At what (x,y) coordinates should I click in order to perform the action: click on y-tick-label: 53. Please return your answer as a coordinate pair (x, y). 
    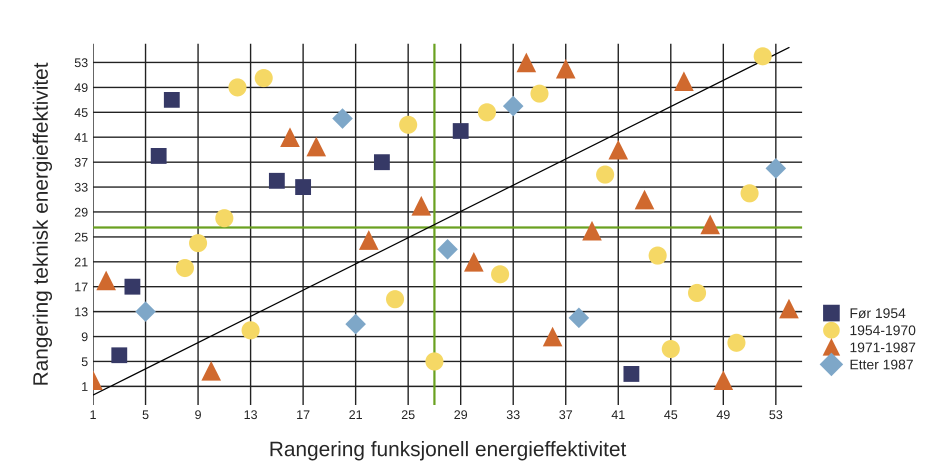
    Looking at the image, I should click on (81, 63).